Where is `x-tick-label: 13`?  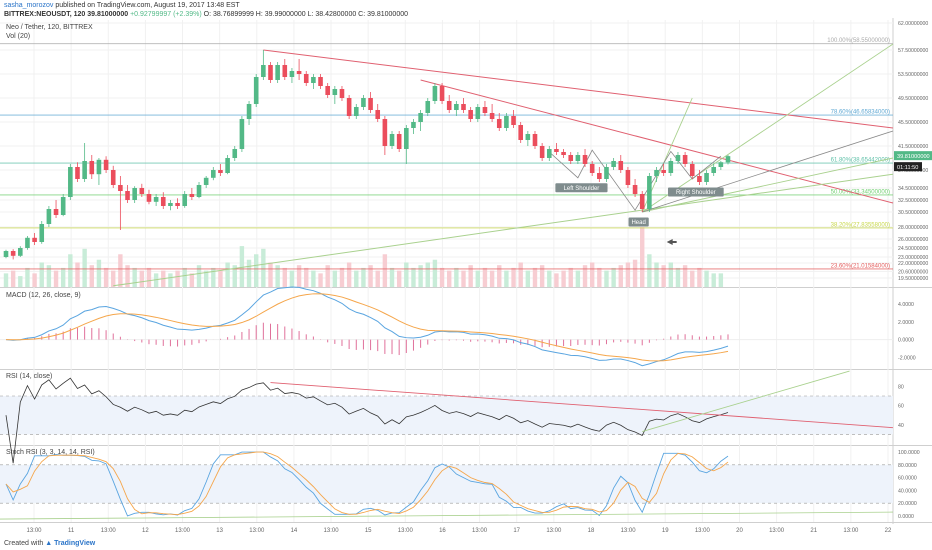
x-tick-label: 13 is located at coordinates (219, 531).